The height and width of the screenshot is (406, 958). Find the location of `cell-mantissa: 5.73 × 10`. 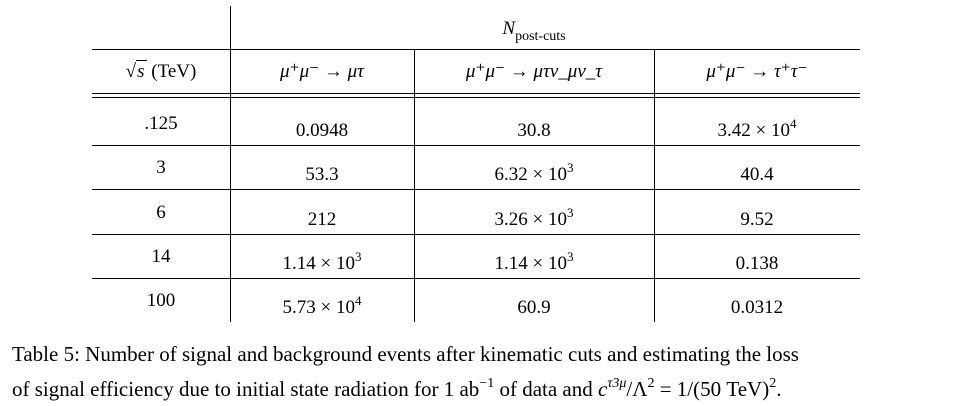

cell-mantissa: 5.73 × 10 is located at coordinates (318, 307).